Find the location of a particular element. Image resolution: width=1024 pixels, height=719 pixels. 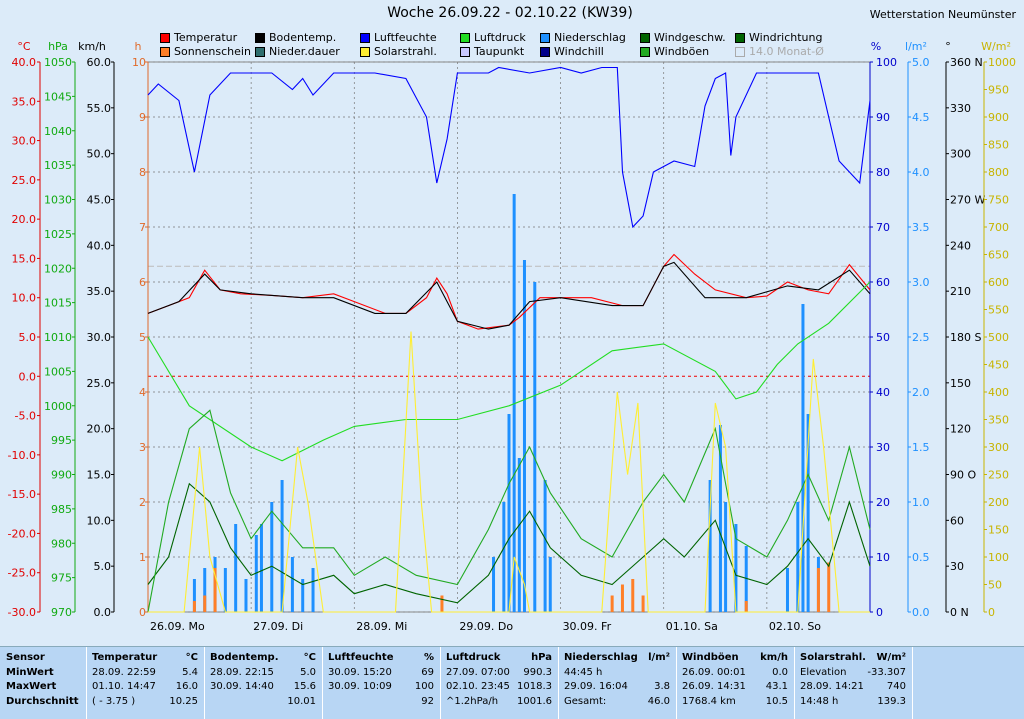

stats-row: 01.10. 14:47 16.0 is located at coordinates (145, 687).